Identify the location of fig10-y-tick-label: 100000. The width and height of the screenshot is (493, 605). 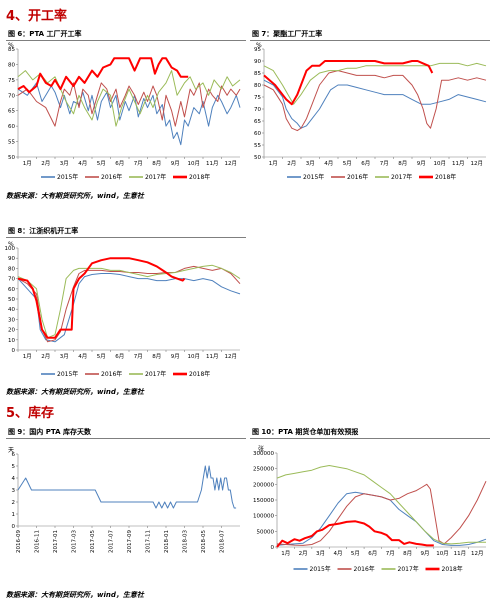
(263, 517).